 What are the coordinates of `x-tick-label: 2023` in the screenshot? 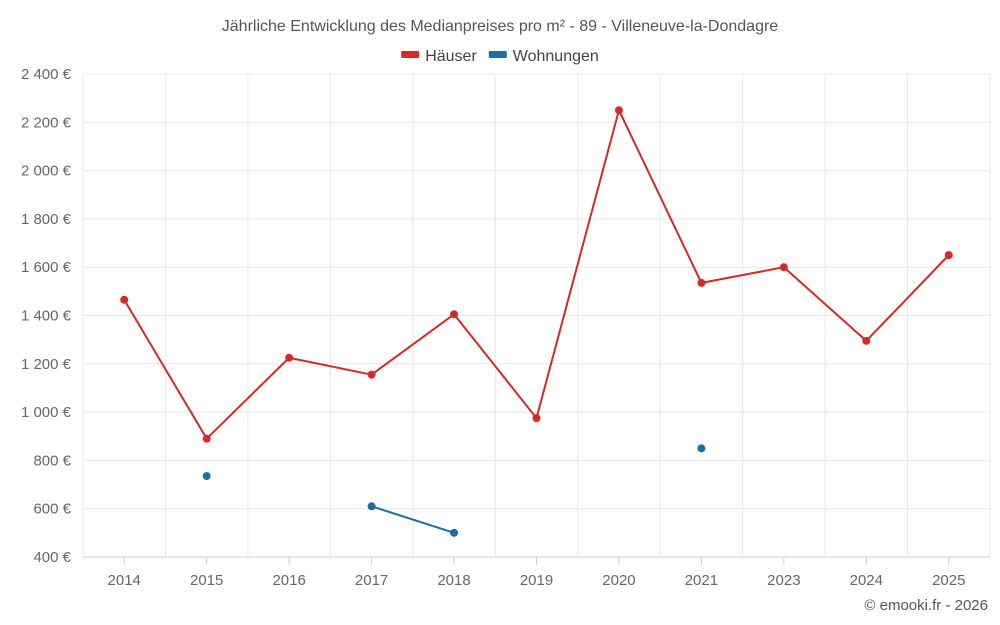 It's located at (783, 580).